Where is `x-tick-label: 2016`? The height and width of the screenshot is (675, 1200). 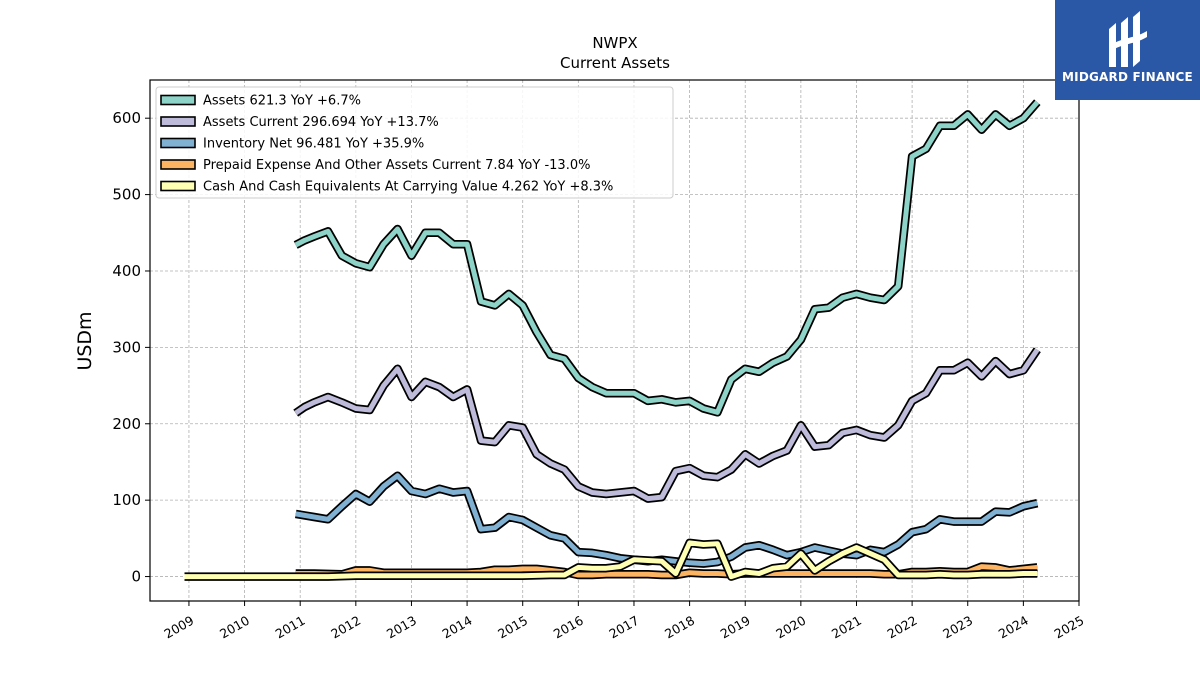
x-tick-label: 2016 is located at coordinates (568, 627).